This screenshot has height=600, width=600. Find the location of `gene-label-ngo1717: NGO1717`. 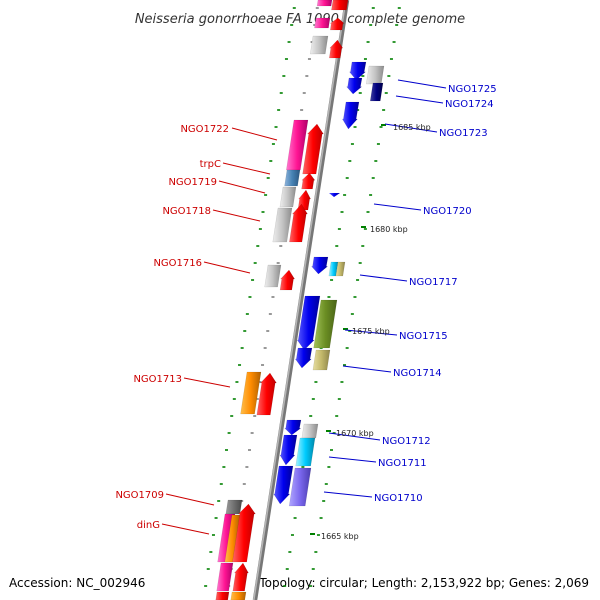

gene-label-ngo1717: NGO1717 is located at coordinates (433, 282).